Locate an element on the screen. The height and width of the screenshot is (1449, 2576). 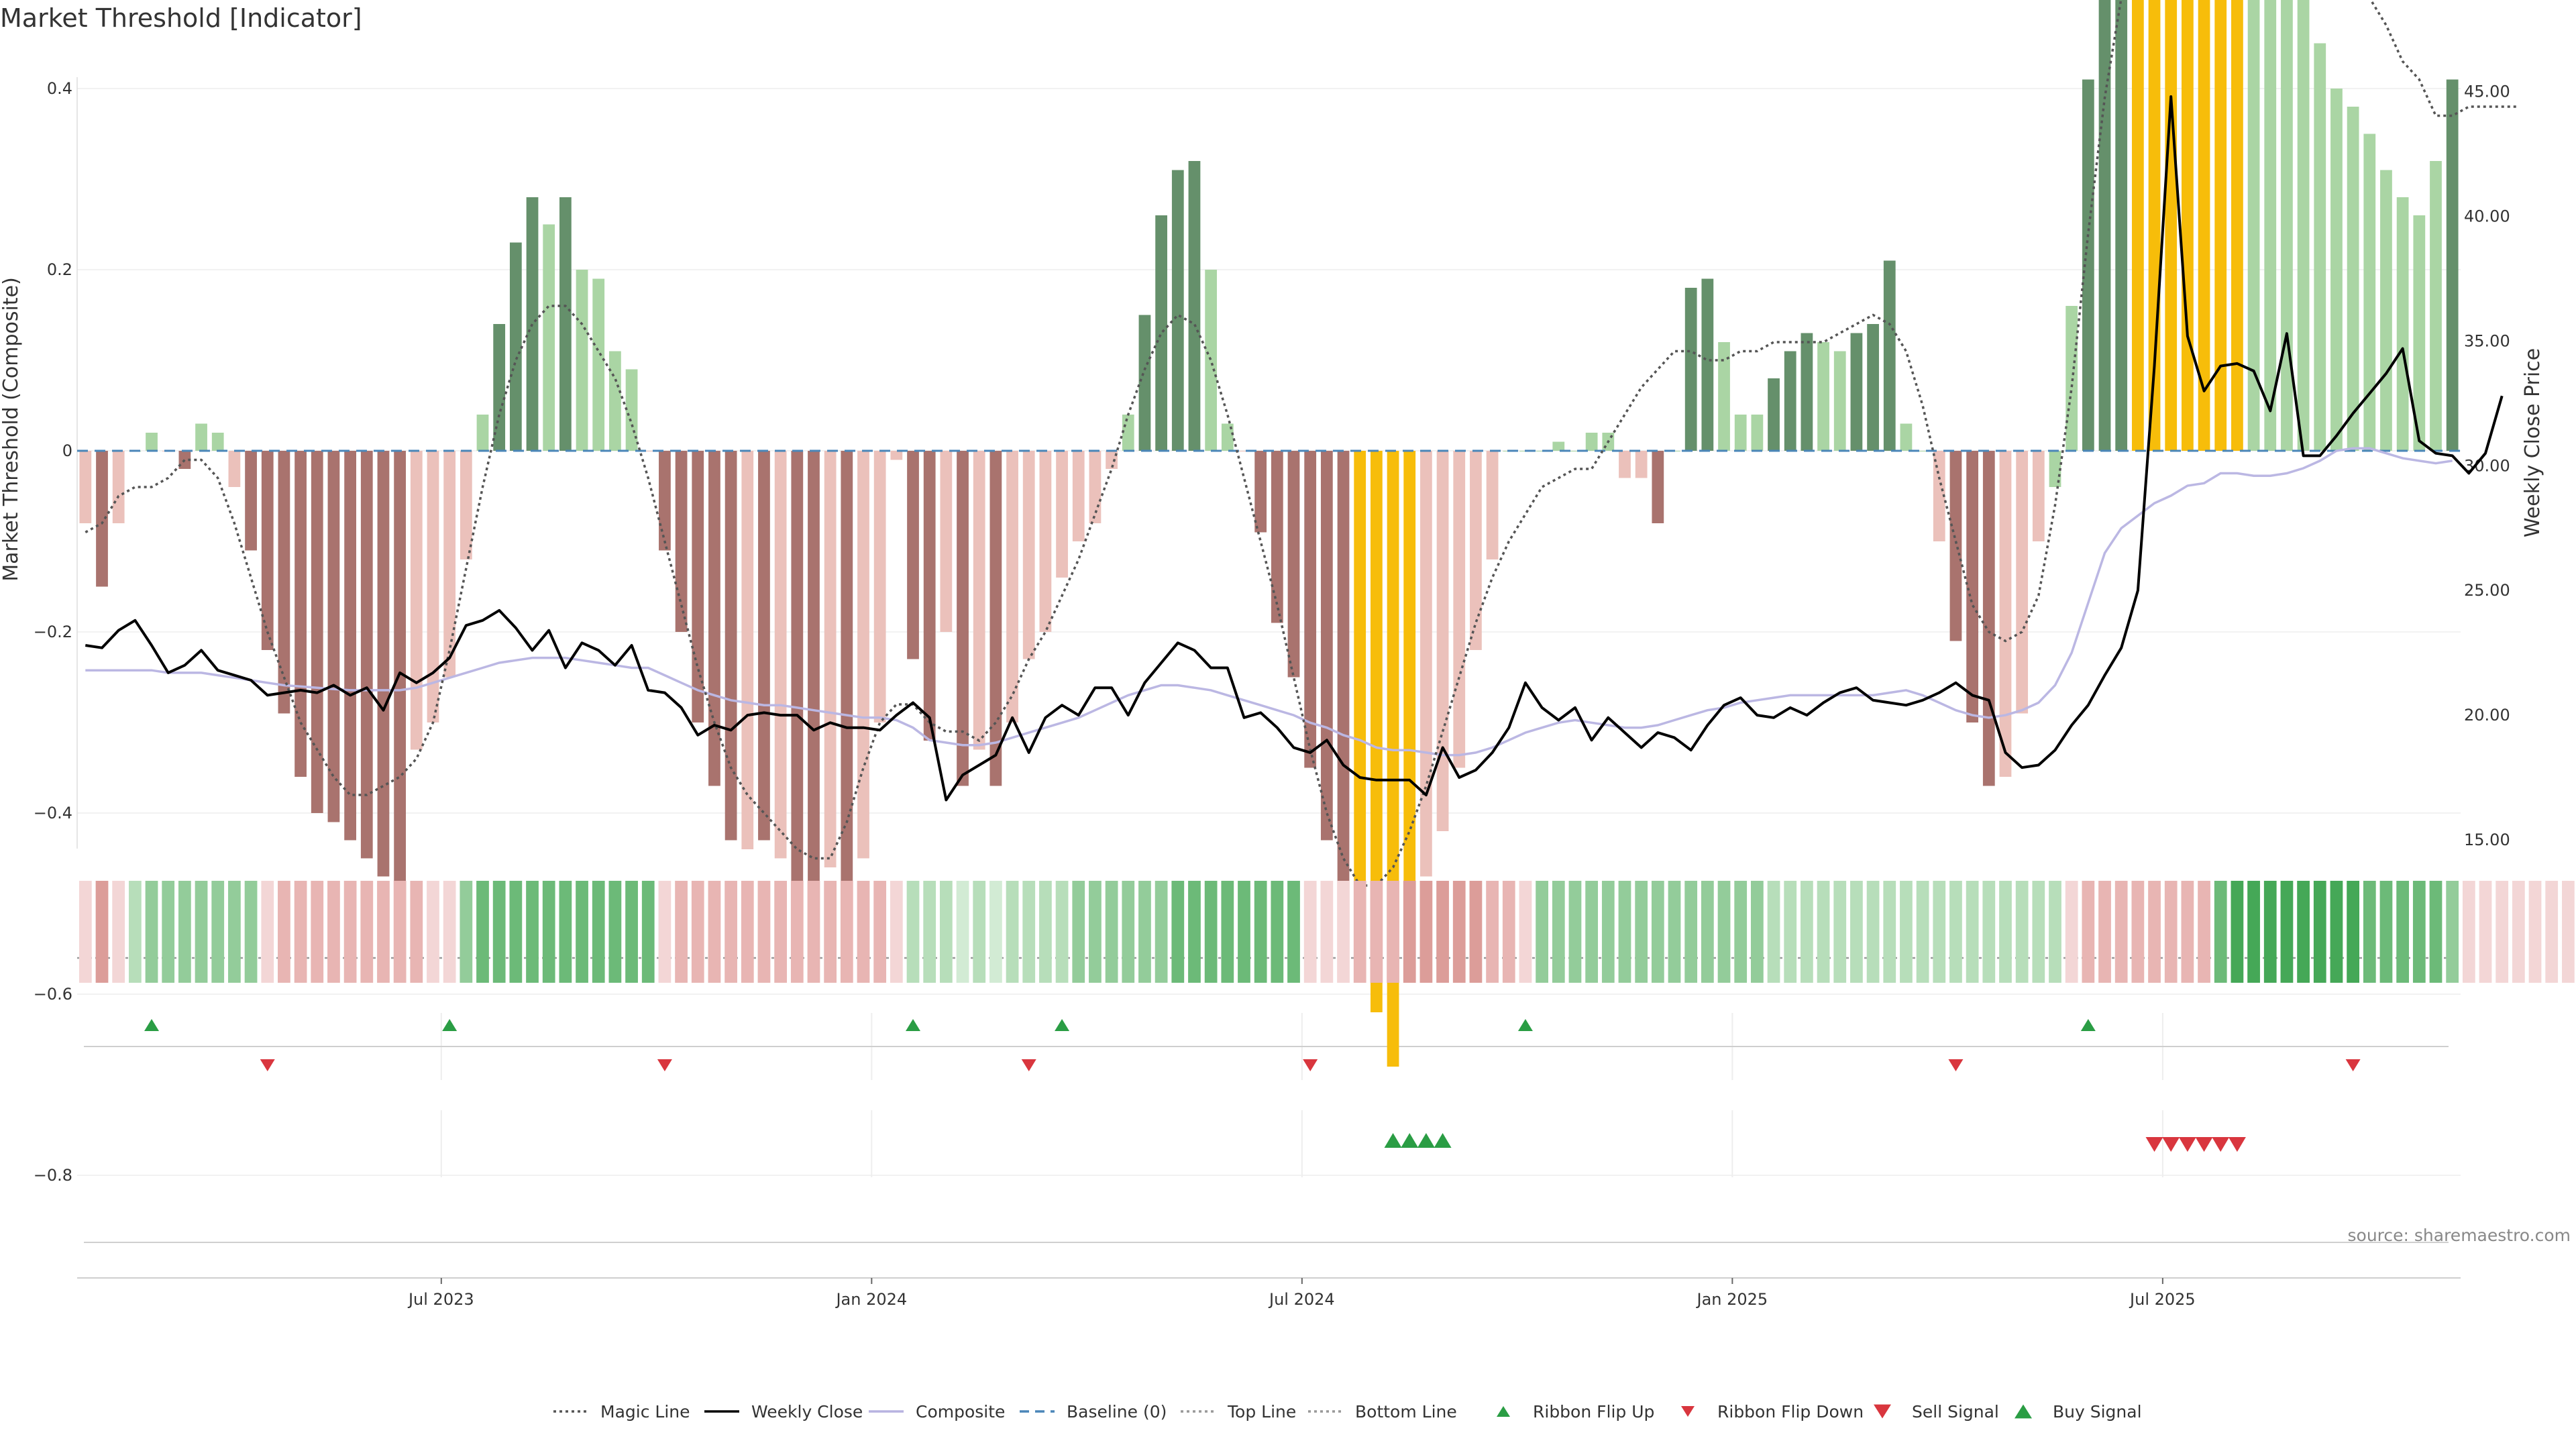
buy-signal-marker is located at coordinates (1393, 1140).